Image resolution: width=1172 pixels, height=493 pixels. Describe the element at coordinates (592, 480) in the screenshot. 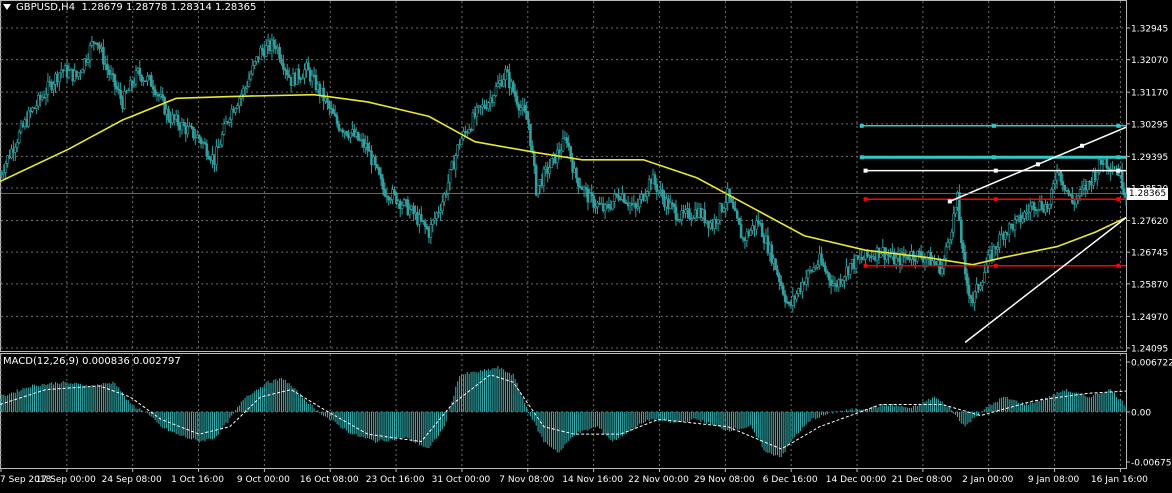

I see `time-axis-label: 14 Nov 16:00` at that location.